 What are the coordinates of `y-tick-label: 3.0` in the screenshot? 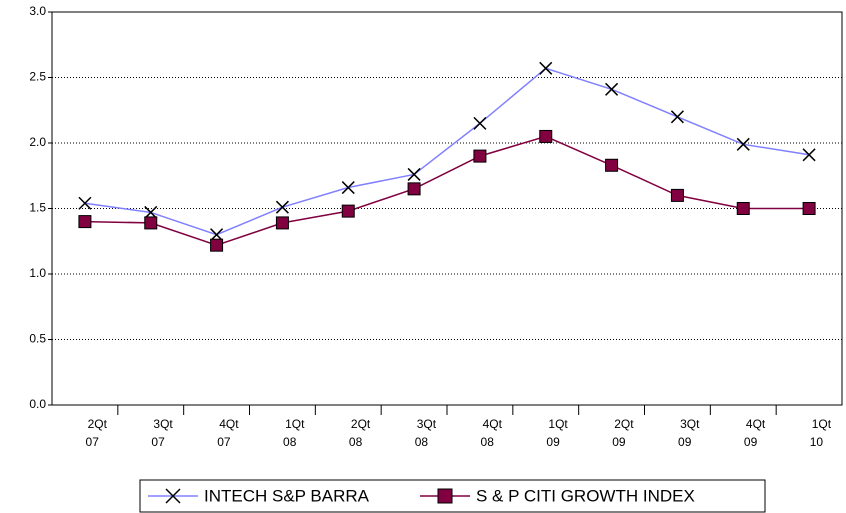 It's located at (37, 11).